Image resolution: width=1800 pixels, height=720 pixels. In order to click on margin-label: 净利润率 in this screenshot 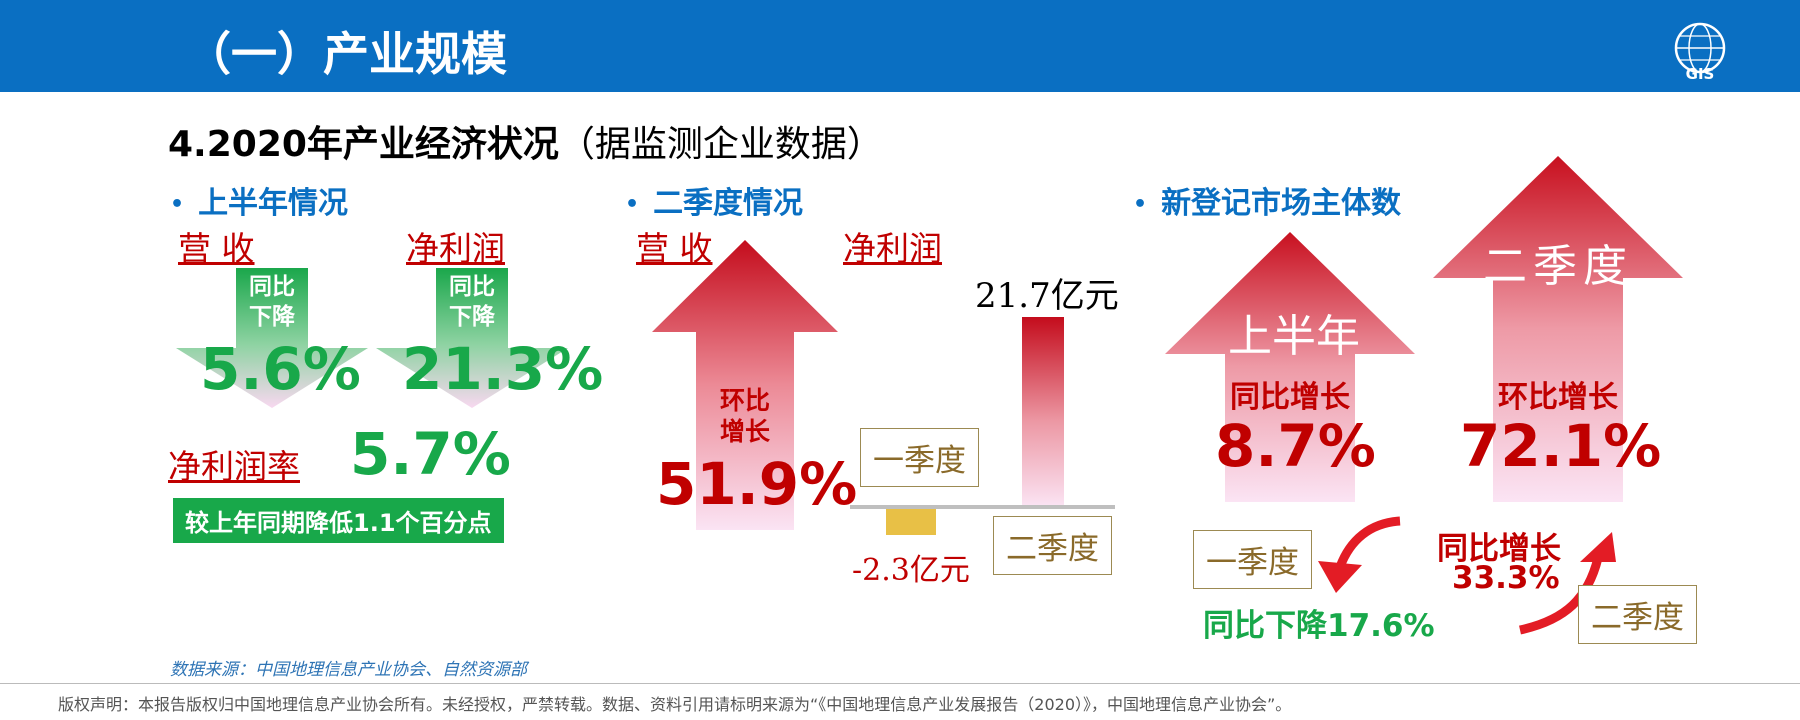, I will do `click(234, 466)`.